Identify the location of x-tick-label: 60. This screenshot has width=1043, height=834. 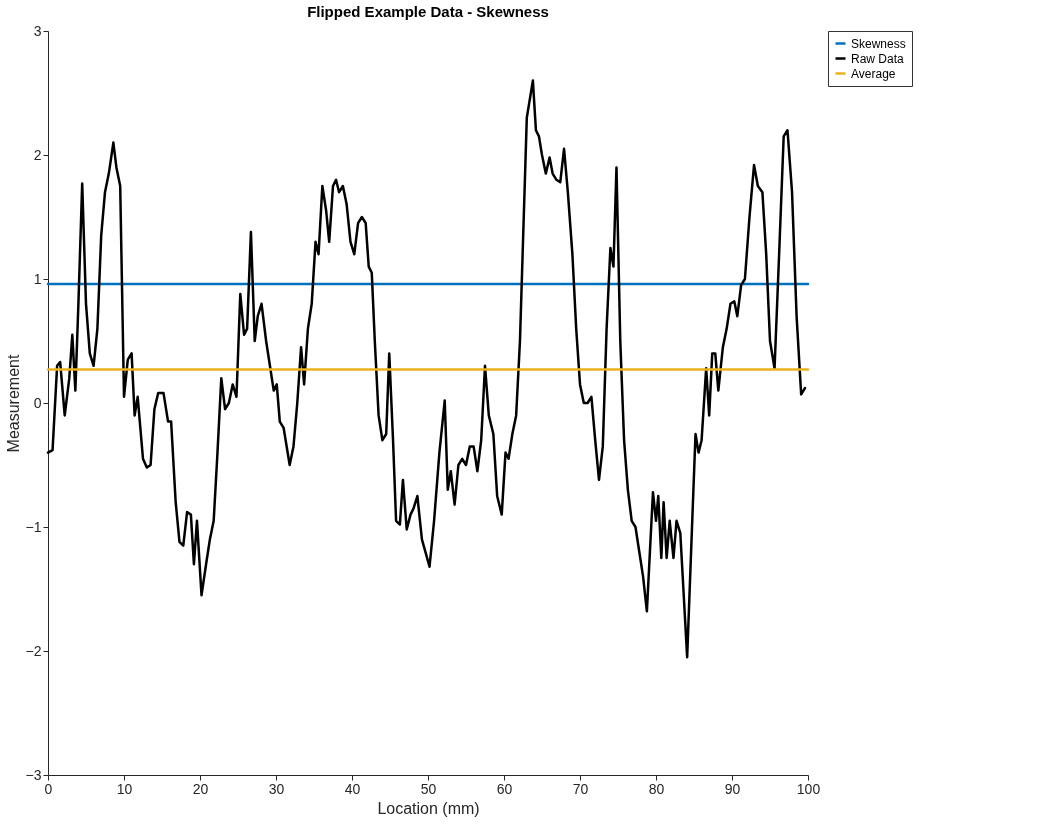
(504, 788).